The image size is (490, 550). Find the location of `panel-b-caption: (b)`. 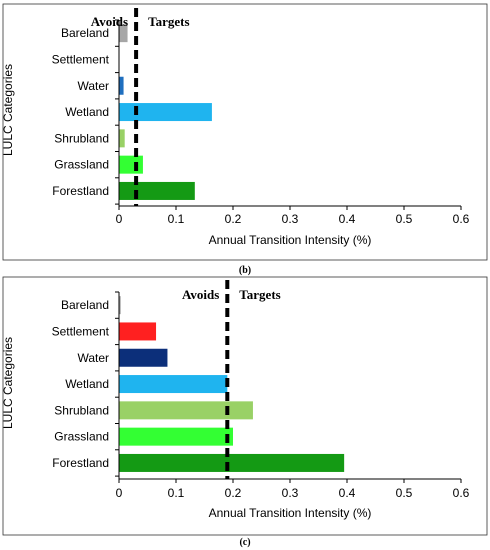

panel-b-caption: (b) is located at coordinates (245, 270).